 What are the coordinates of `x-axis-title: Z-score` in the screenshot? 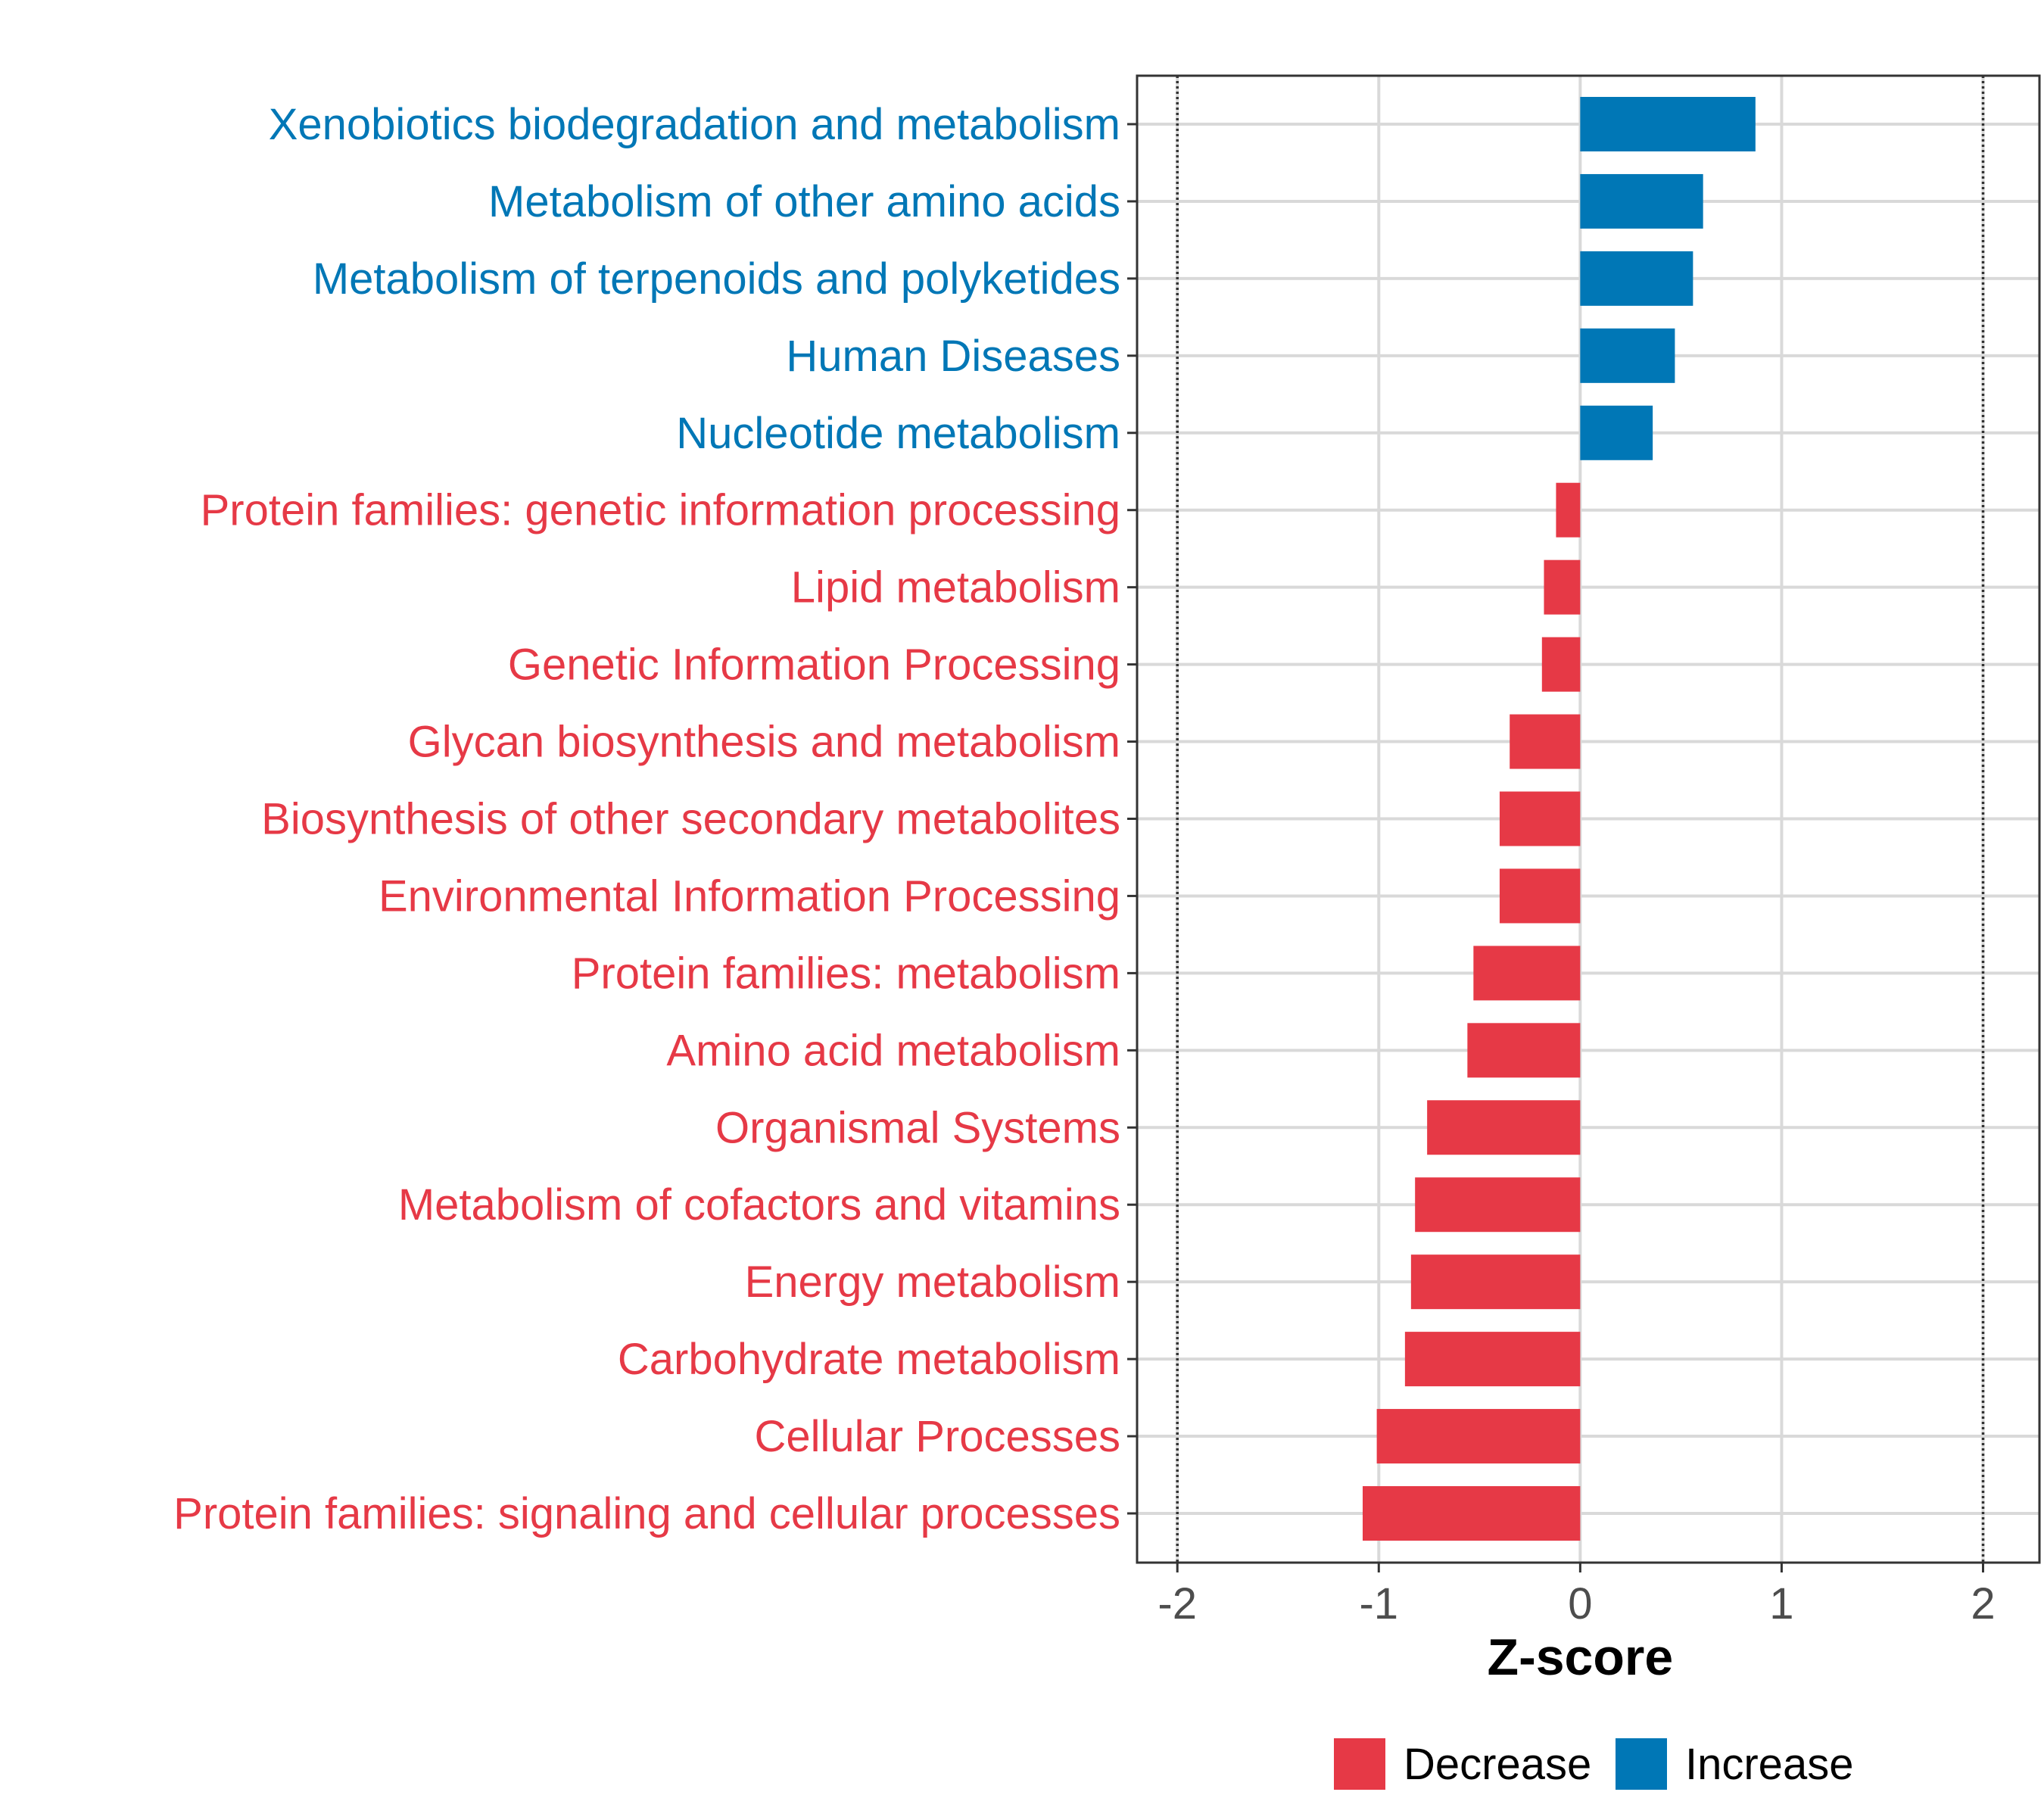 It's located at (1581, 1657).